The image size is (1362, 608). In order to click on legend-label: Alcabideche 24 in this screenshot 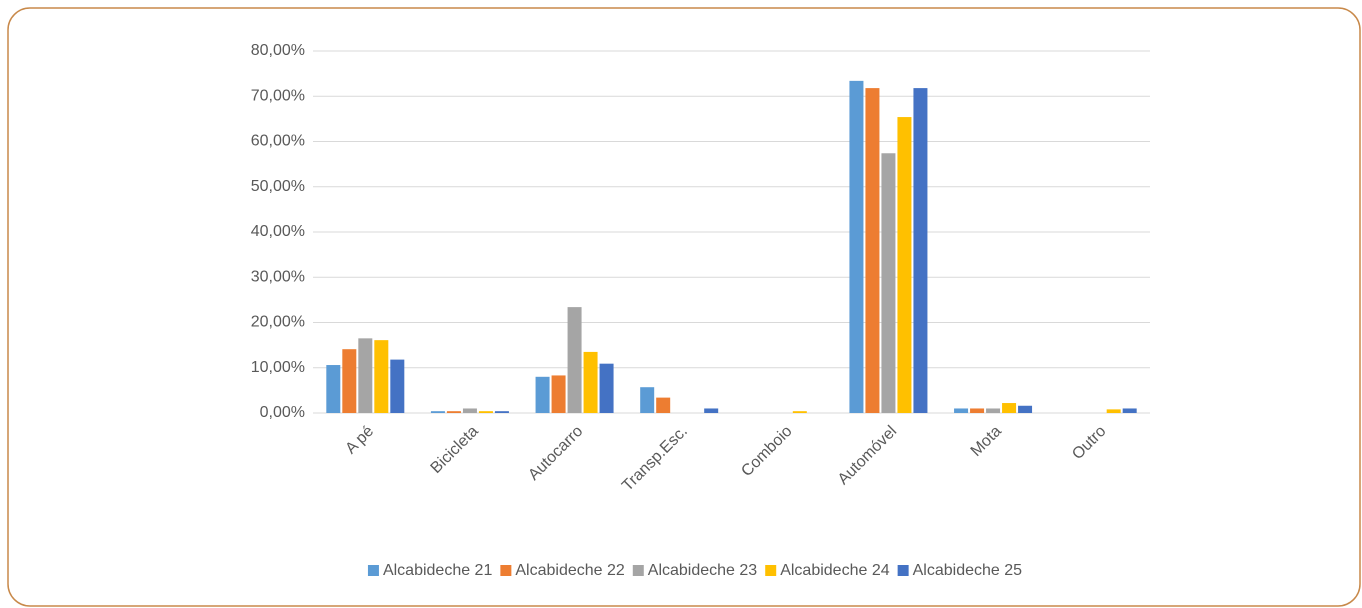, I will do `click(835, 570)`.